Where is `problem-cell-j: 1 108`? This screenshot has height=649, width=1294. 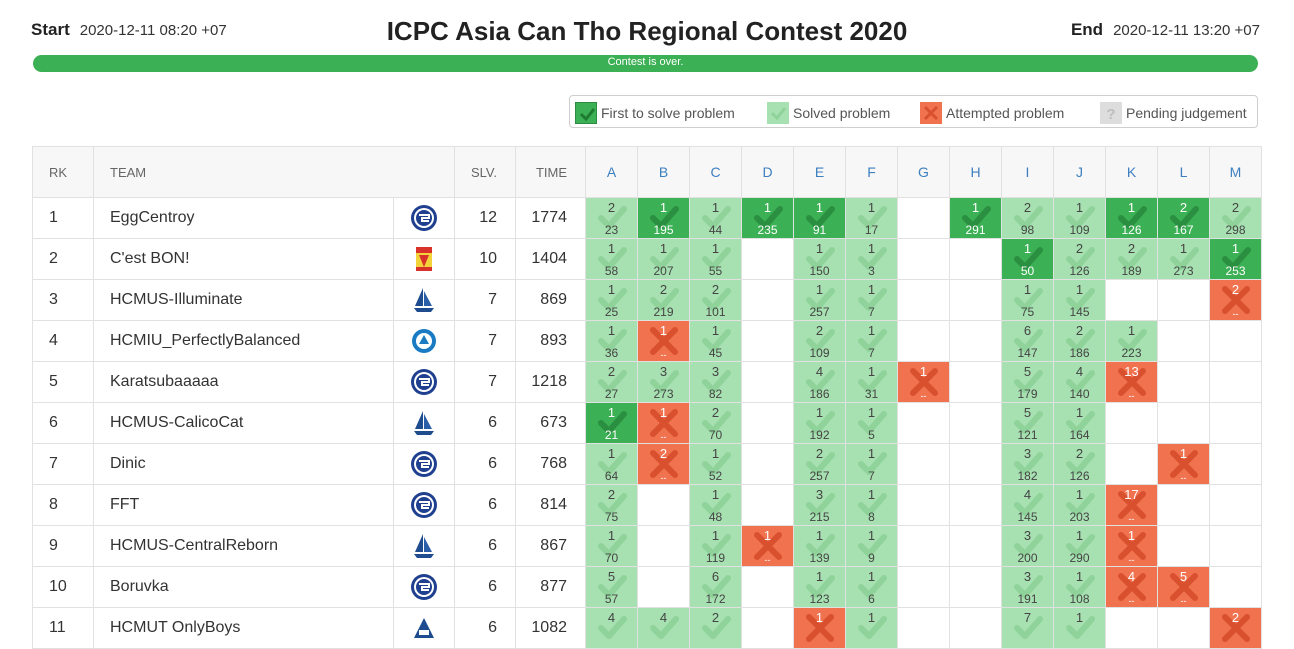
problem-cell-j: 1 108 is located at coordinates (1079, 587).